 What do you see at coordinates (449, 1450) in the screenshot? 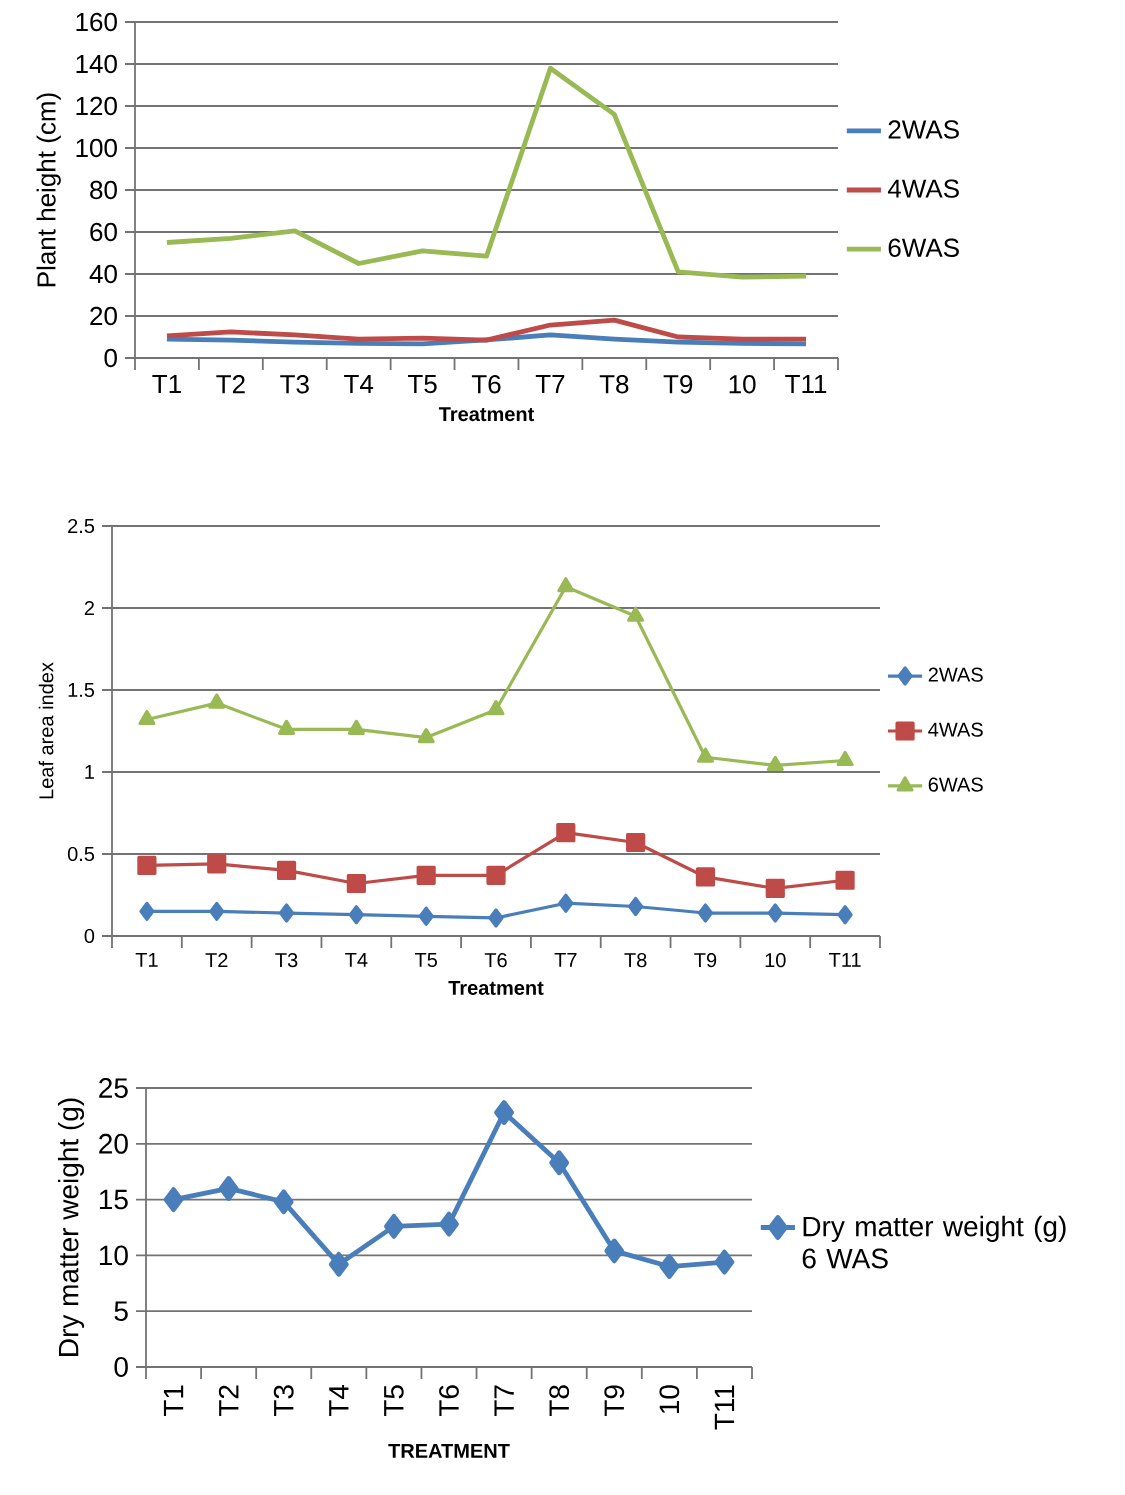
I see `x-axis-title: TREATMENT` at bounding box center [449, 1450].